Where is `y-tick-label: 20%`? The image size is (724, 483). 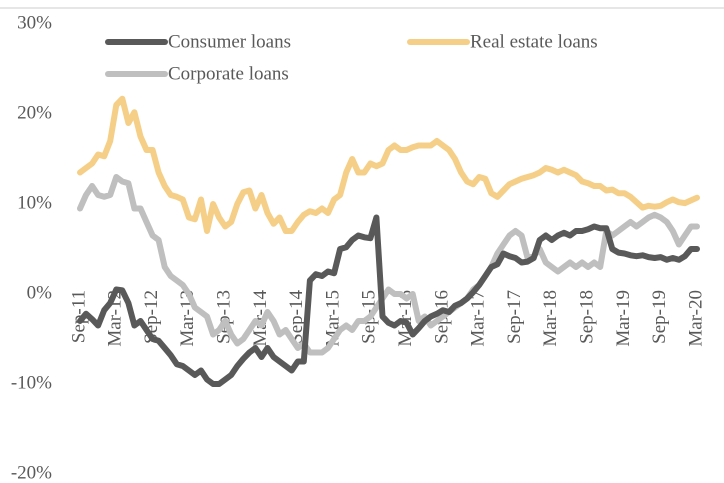 y-tick-label: 20% is located at coordinates (34, 112).